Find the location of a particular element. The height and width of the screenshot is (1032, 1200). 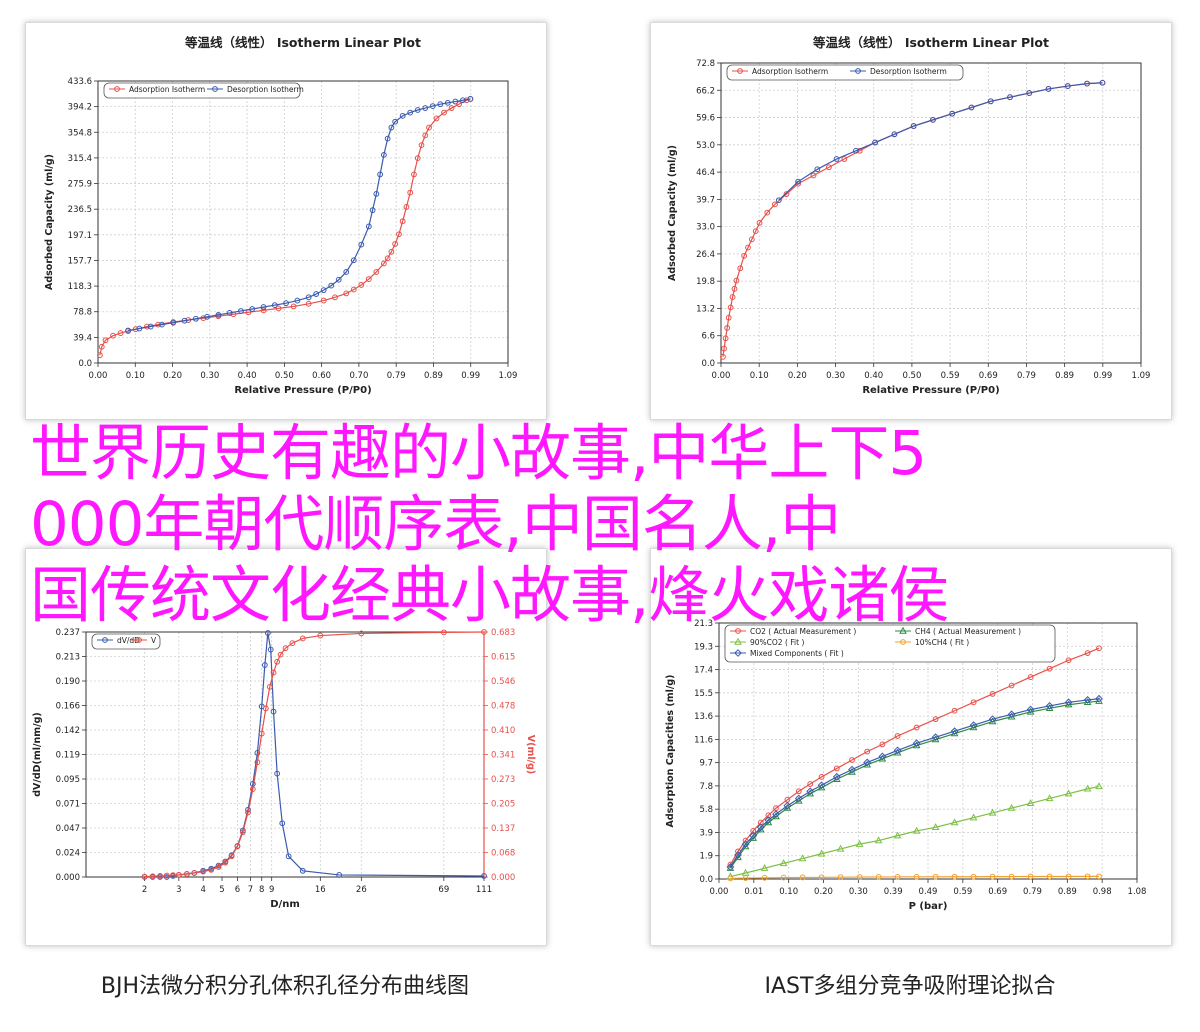

x-tick-label: 0.00 is located at coordinates (719, 892).